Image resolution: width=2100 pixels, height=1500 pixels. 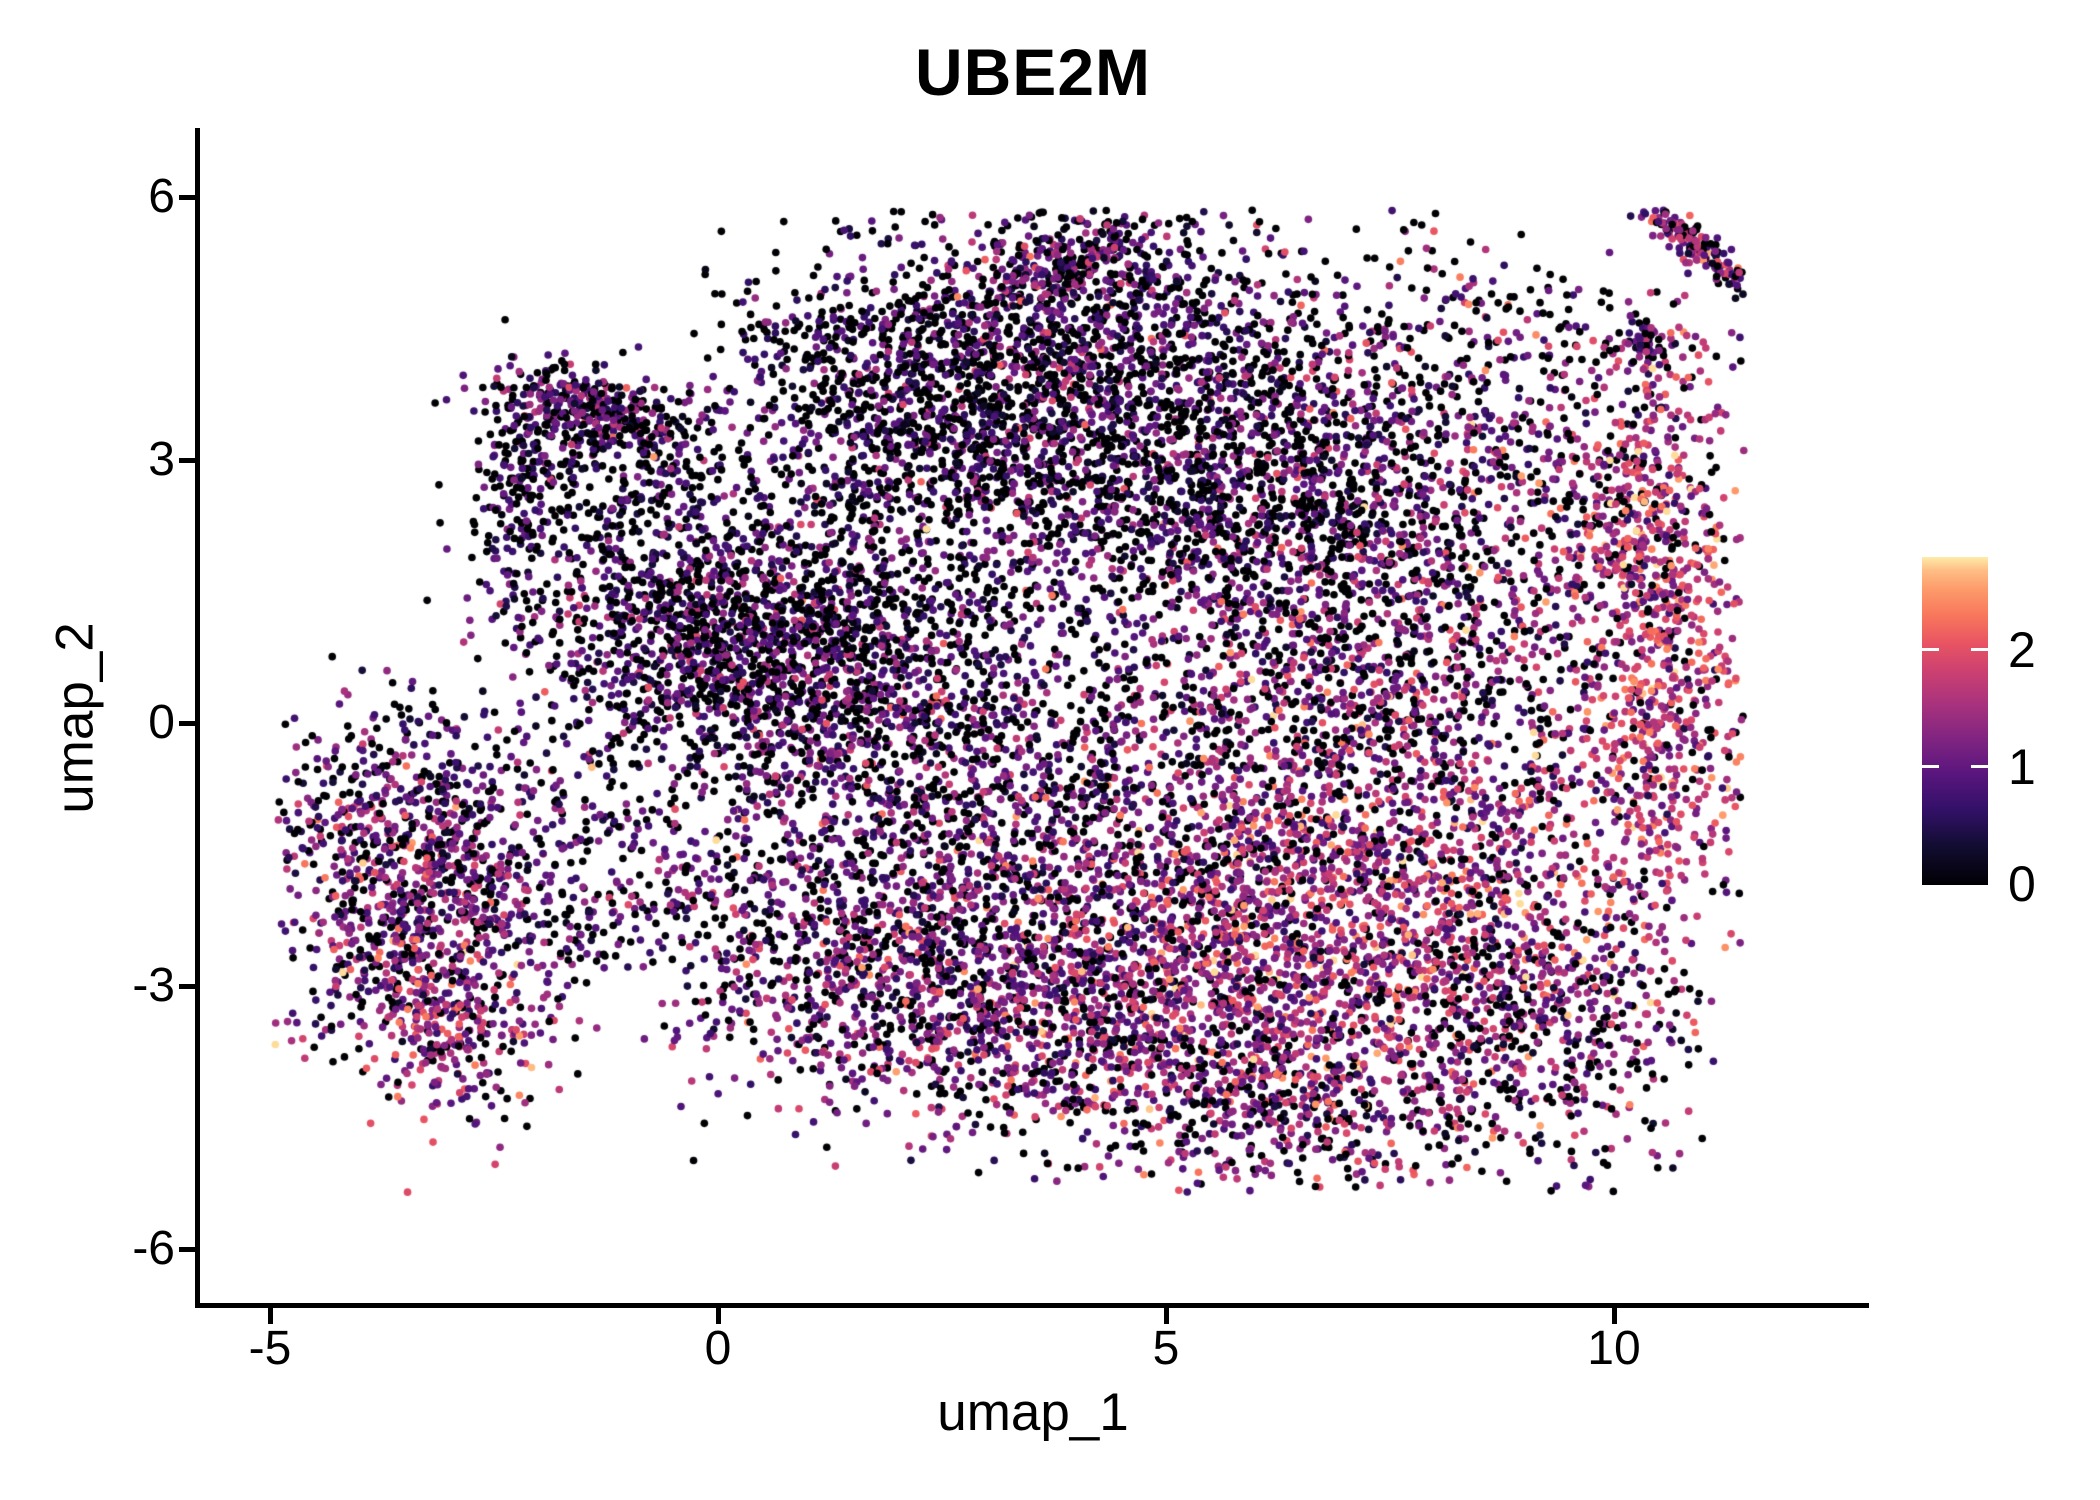 What do you see at coordinates (718, 1348) in the screenshot?
I see `x-ticklabel: 0` at bounding box center [718, 1348].